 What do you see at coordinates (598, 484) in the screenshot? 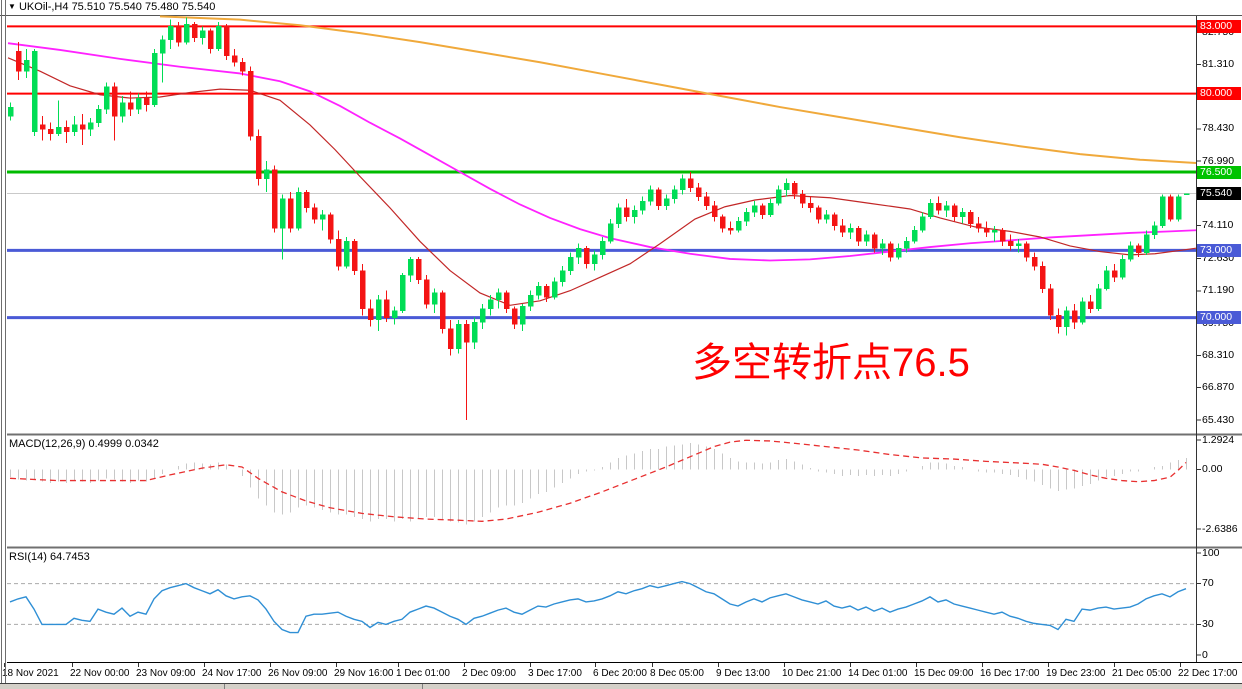
I see `macd-histogram` at bounding box center [598, 484].